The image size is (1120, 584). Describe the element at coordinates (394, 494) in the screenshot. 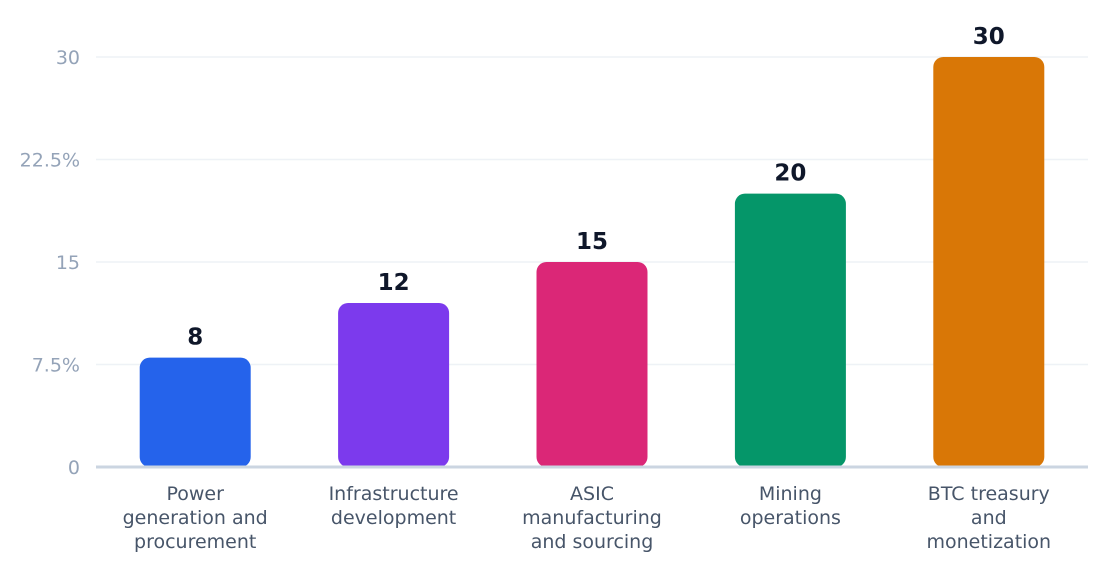

I see `x-tick-label-line: Infrastructure` at that location.